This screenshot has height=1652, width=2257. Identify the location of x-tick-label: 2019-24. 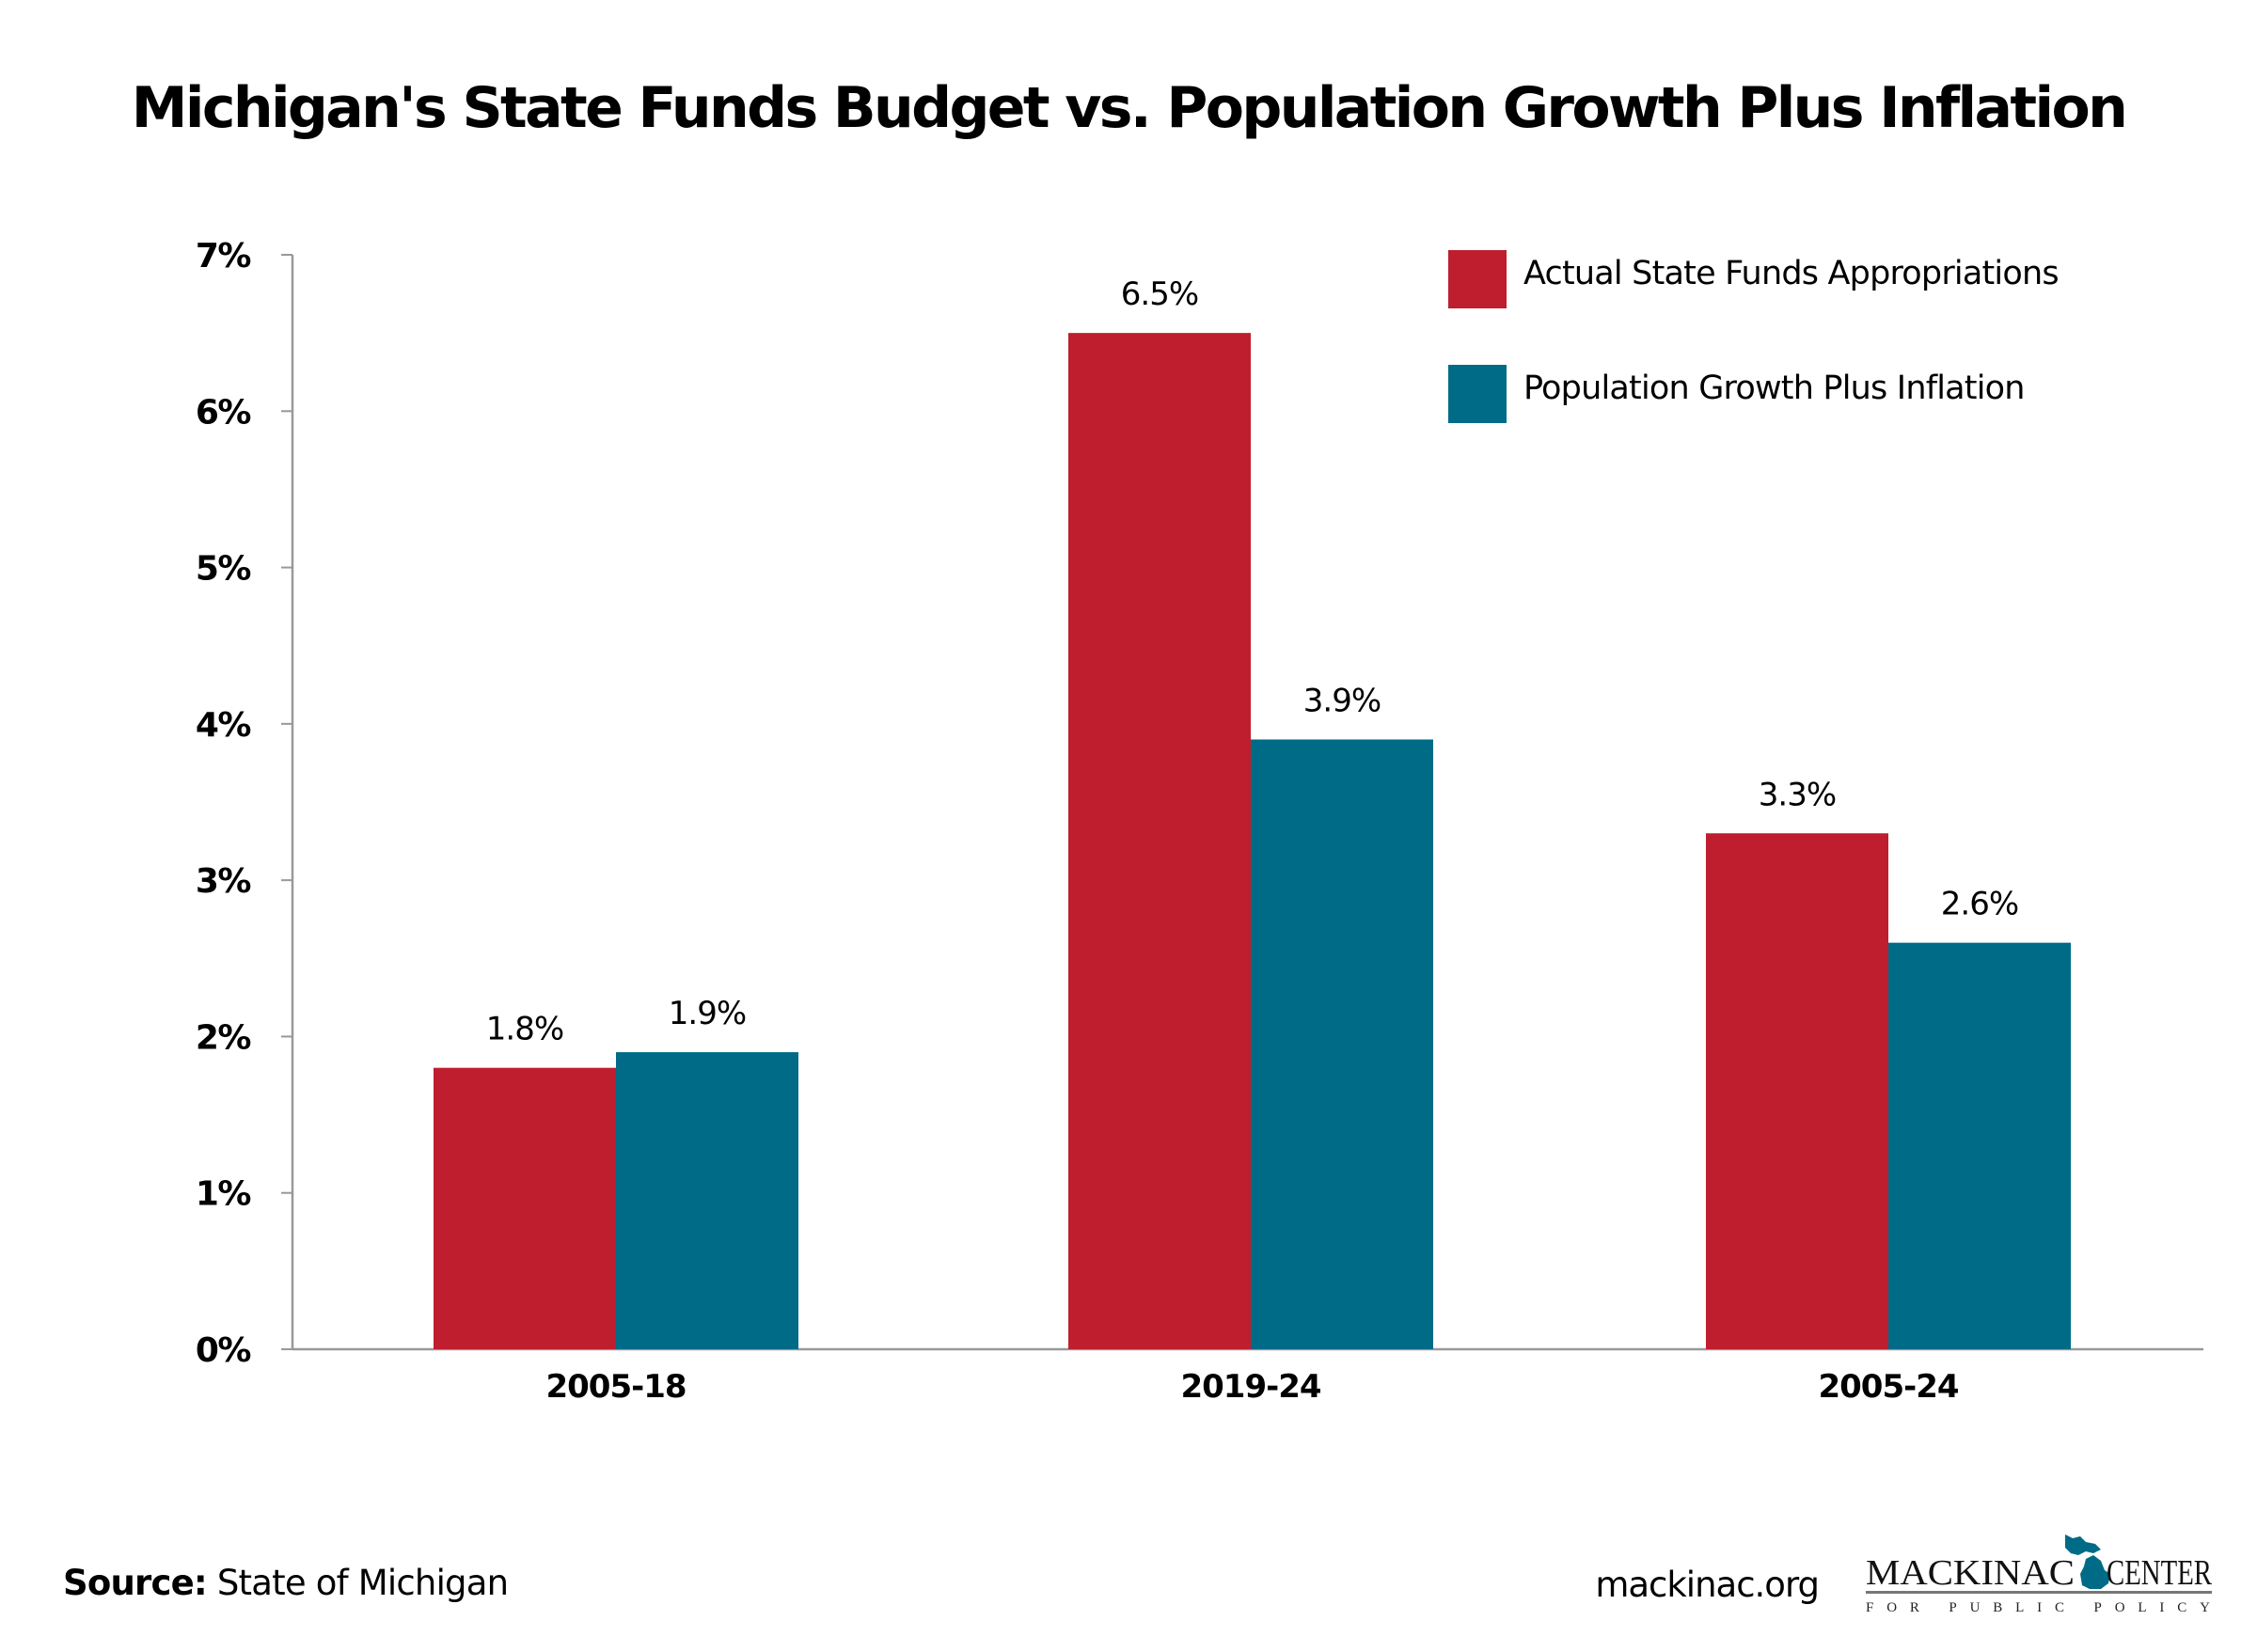
(1250, 1387).